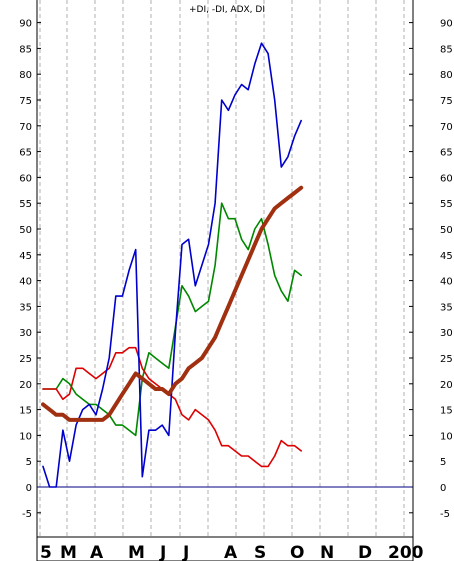 Image resolution: width=454 pixels, height=561 pixels. Describe the element at coordinates (297, 552) in the screenshot. I see `x-label-8: O` at that location.